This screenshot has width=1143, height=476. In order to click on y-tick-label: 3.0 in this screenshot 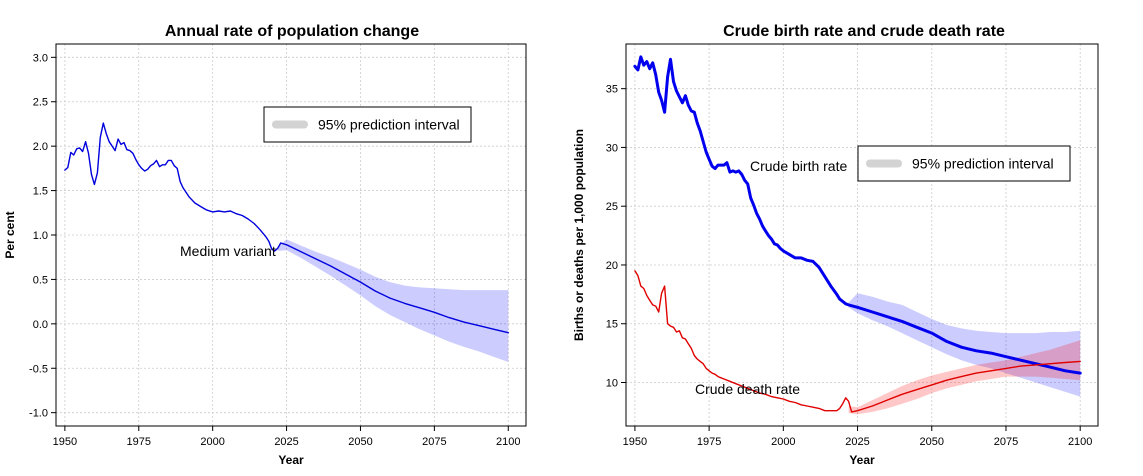, I will do `click(40, 58)`.